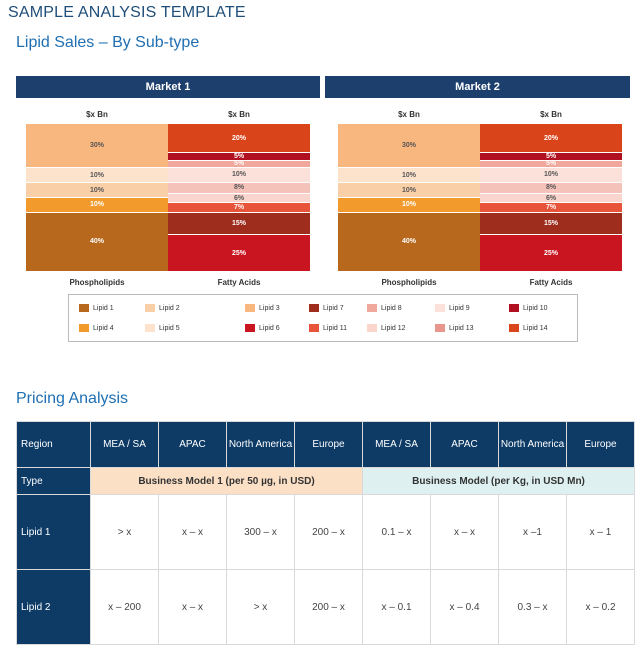 Image resolution: width=639 pixels, height=659 pixels. Describe the element at coordinates (535, 308) in the screenshot. I see `legend-label: Lipid 10` at that location.